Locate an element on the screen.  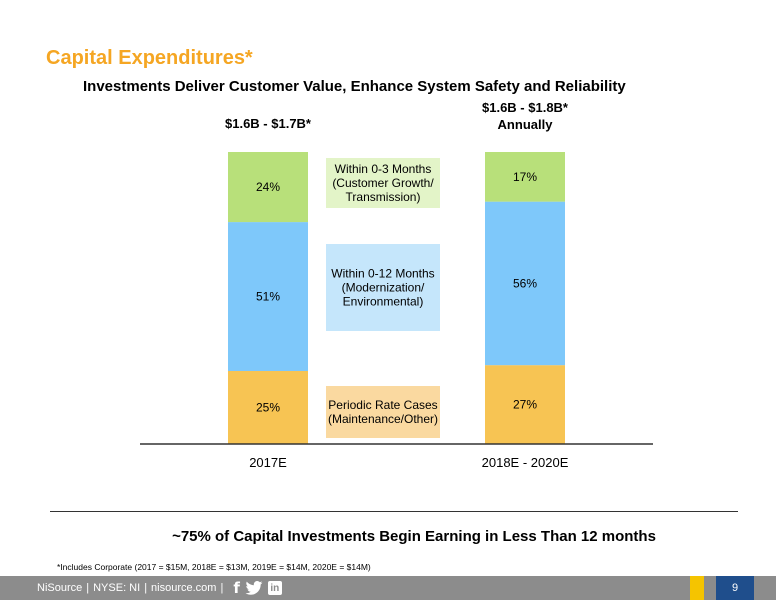
bar-data-label: 51% is located at coordinates (268, 297).